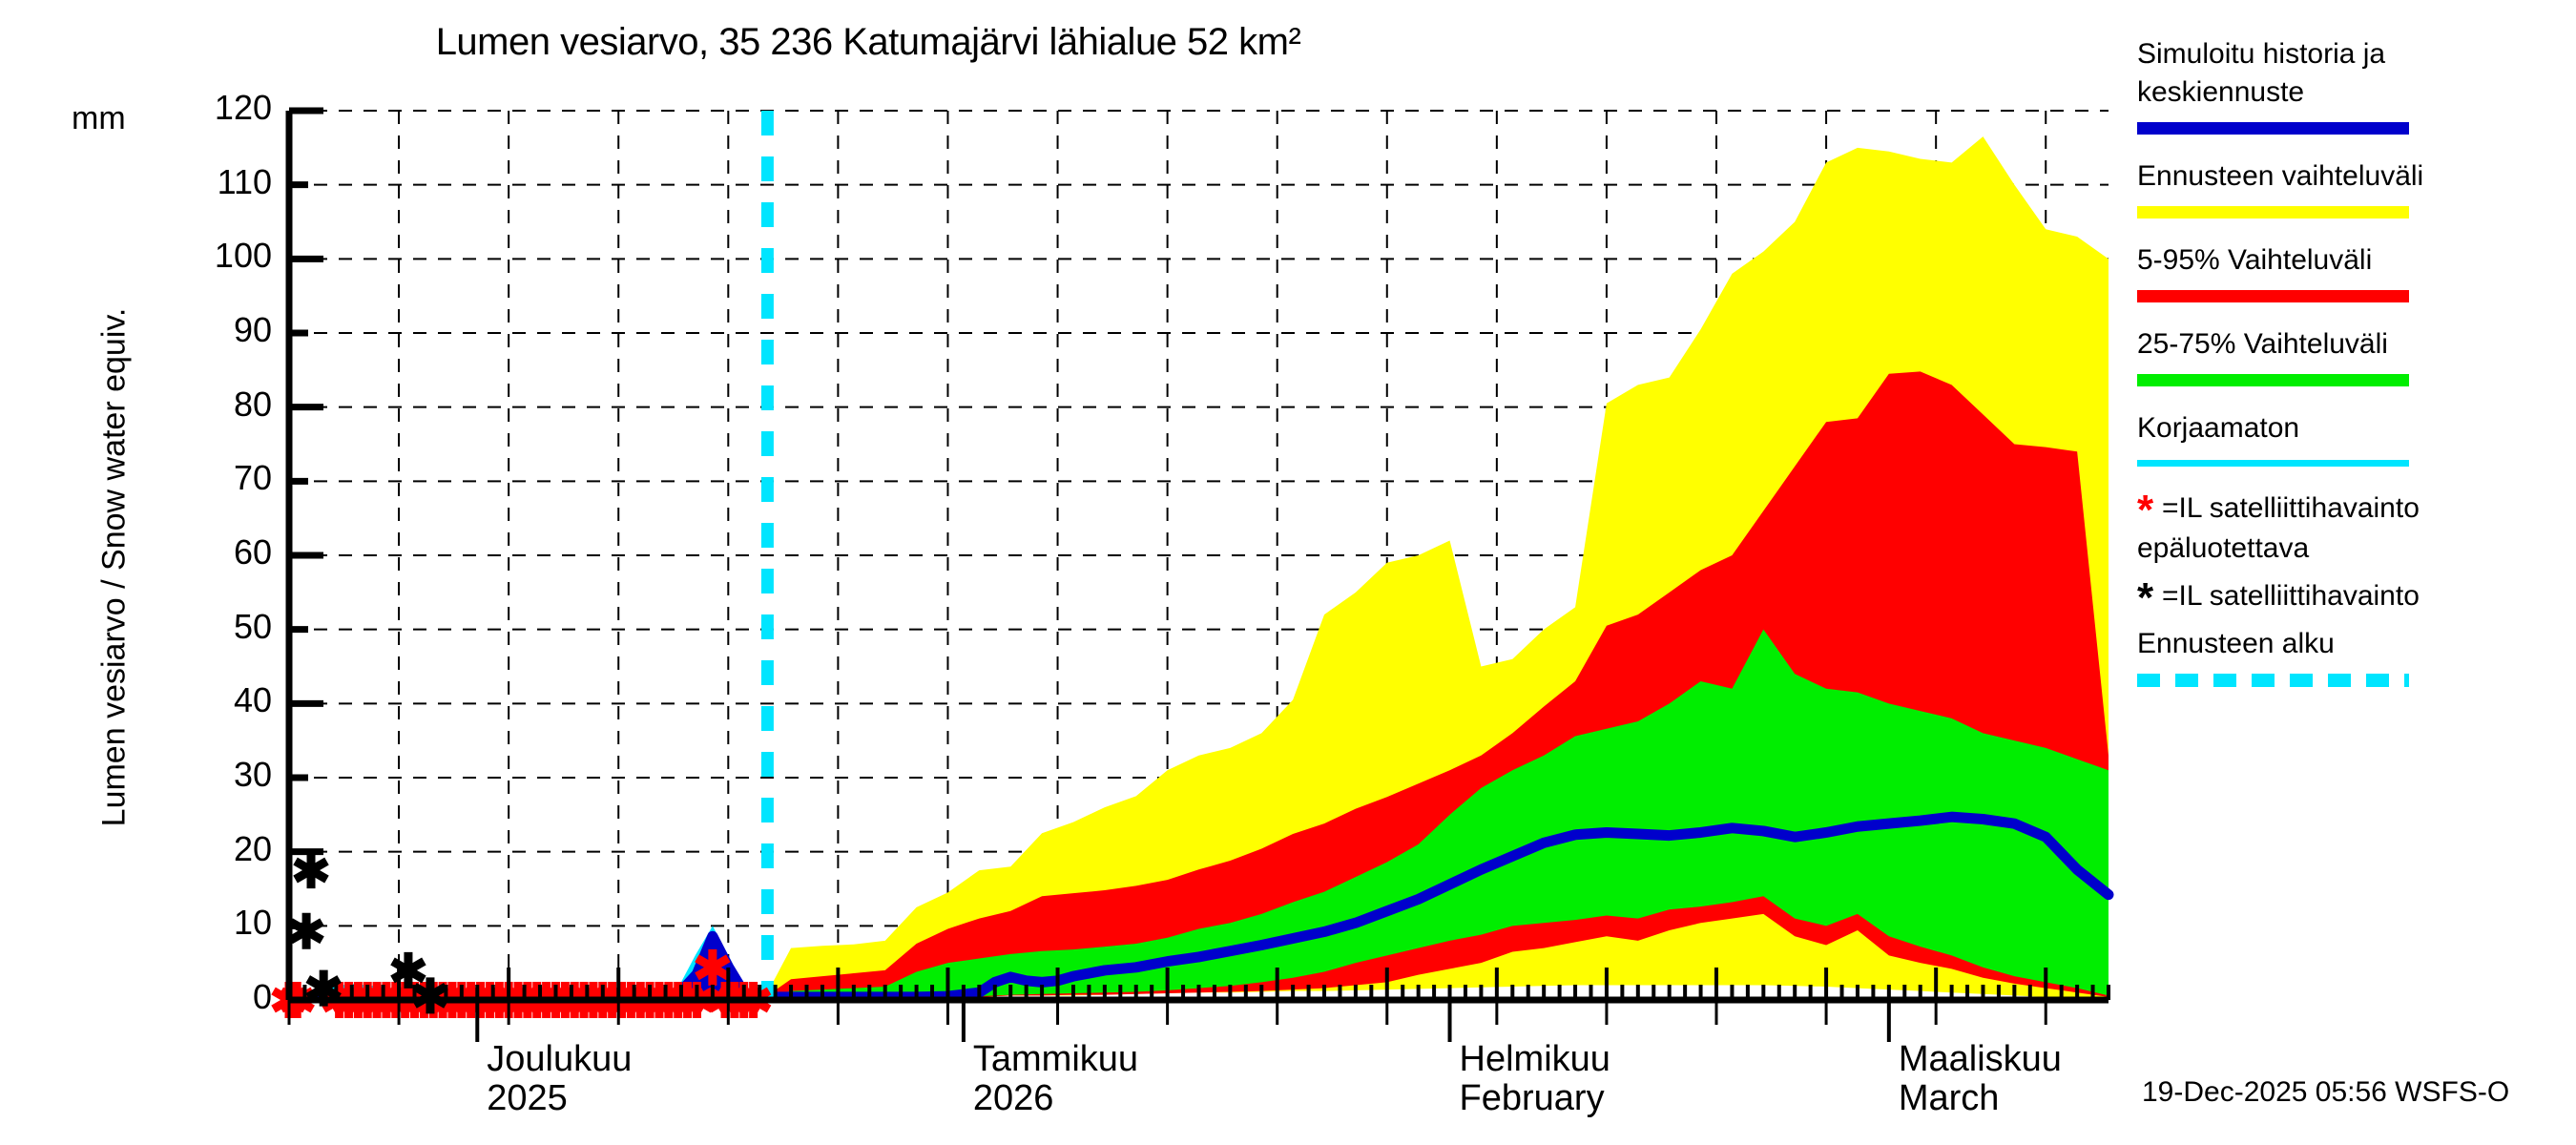 Image resolution: width=2576 pixels, height=1145 pixels. Describe the element at coordinates (2262, 344) in the screenshot. I see `legend-label: 25-75% Vaihteluväli` at that location.